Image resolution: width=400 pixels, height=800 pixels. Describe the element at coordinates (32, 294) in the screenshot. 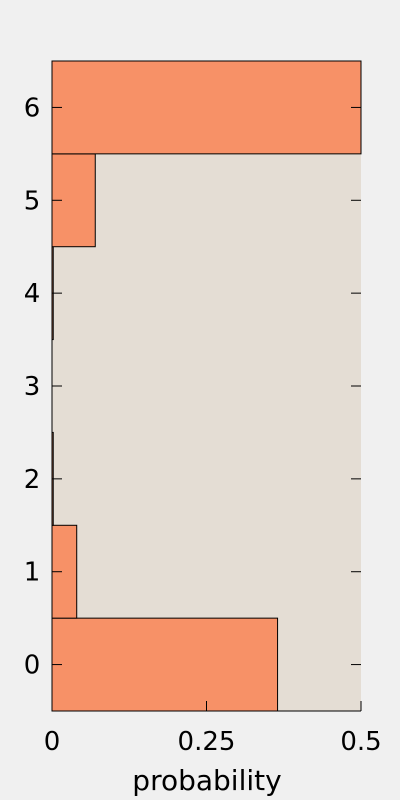

I see `y-tick-label-4: 4` at that location.